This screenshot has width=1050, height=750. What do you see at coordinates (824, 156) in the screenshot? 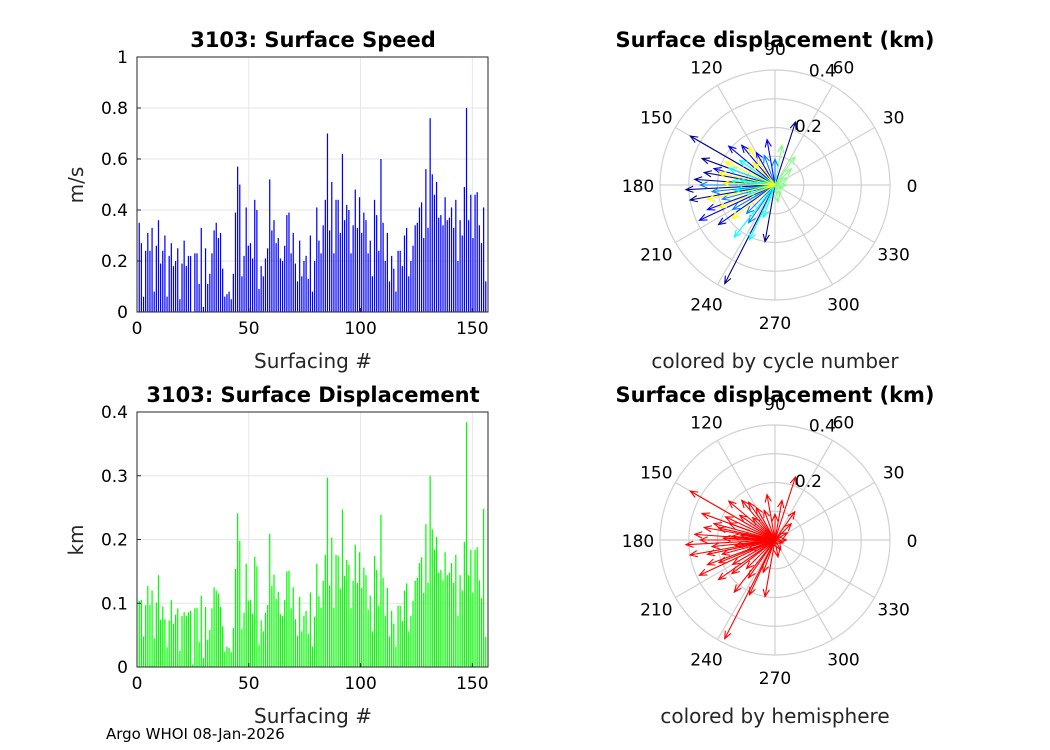
I see `polar-cycle-spoke` at bounding box center [824, 156].